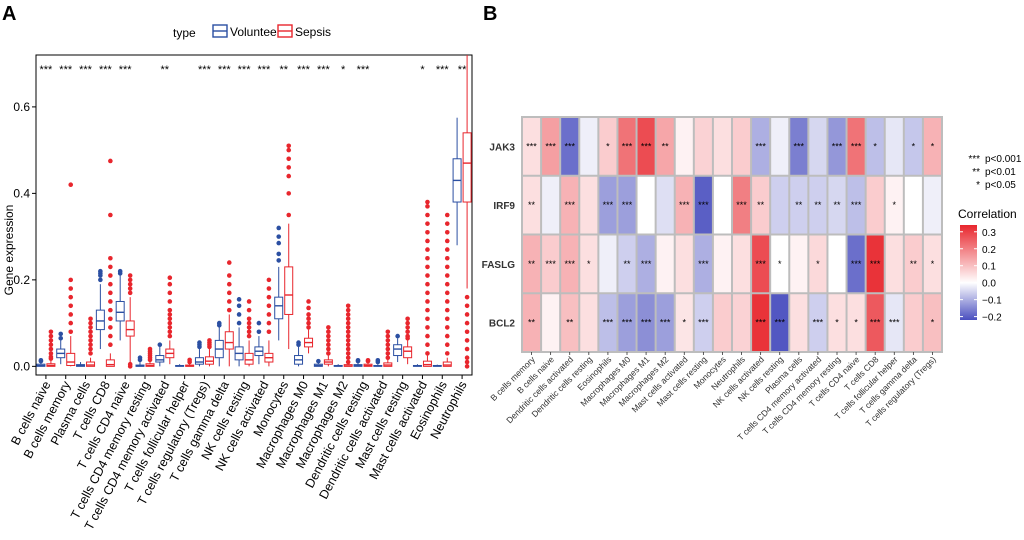  Describe the element at coordinates (995, 172) in the screenshot. I see `significance-key: *** p<0.001 ** p<0.01 * p<0.05` at that location.